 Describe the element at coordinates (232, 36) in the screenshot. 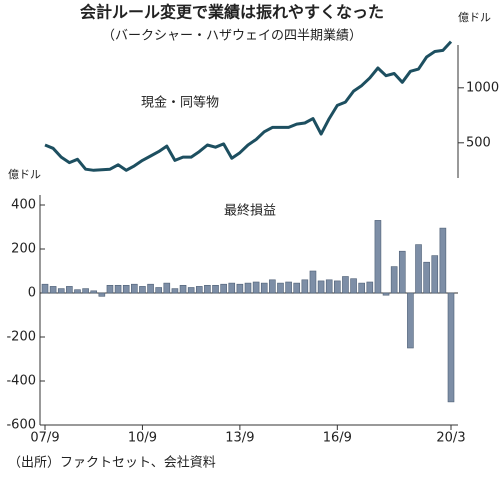

I see `chart-subtitle: （バークシャー・ハザウェイの四半期業績）` at that location.